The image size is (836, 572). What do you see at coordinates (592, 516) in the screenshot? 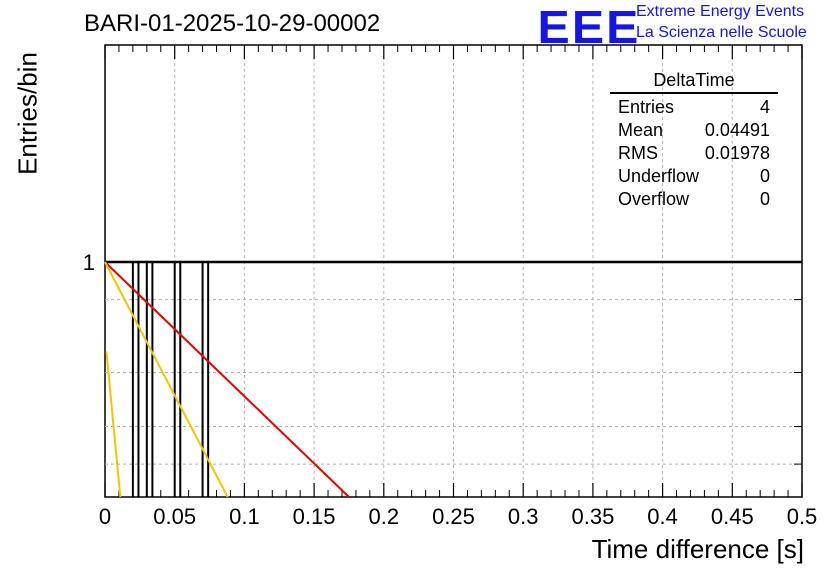
I see `x-tick-label: 0.35` at bounding box center [592, 516].